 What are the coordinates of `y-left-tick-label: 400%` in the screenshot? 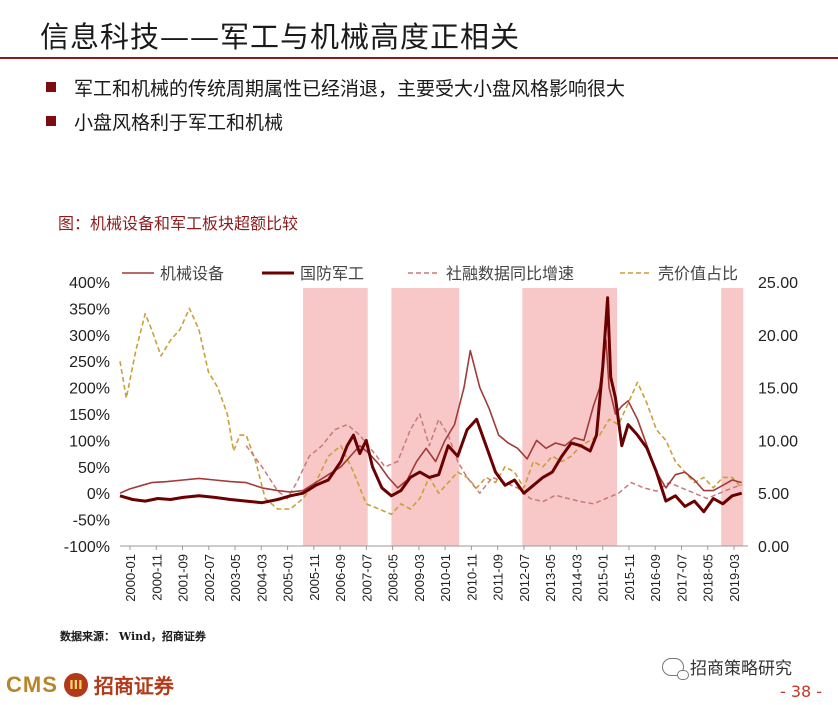 It's located at (89, 283).